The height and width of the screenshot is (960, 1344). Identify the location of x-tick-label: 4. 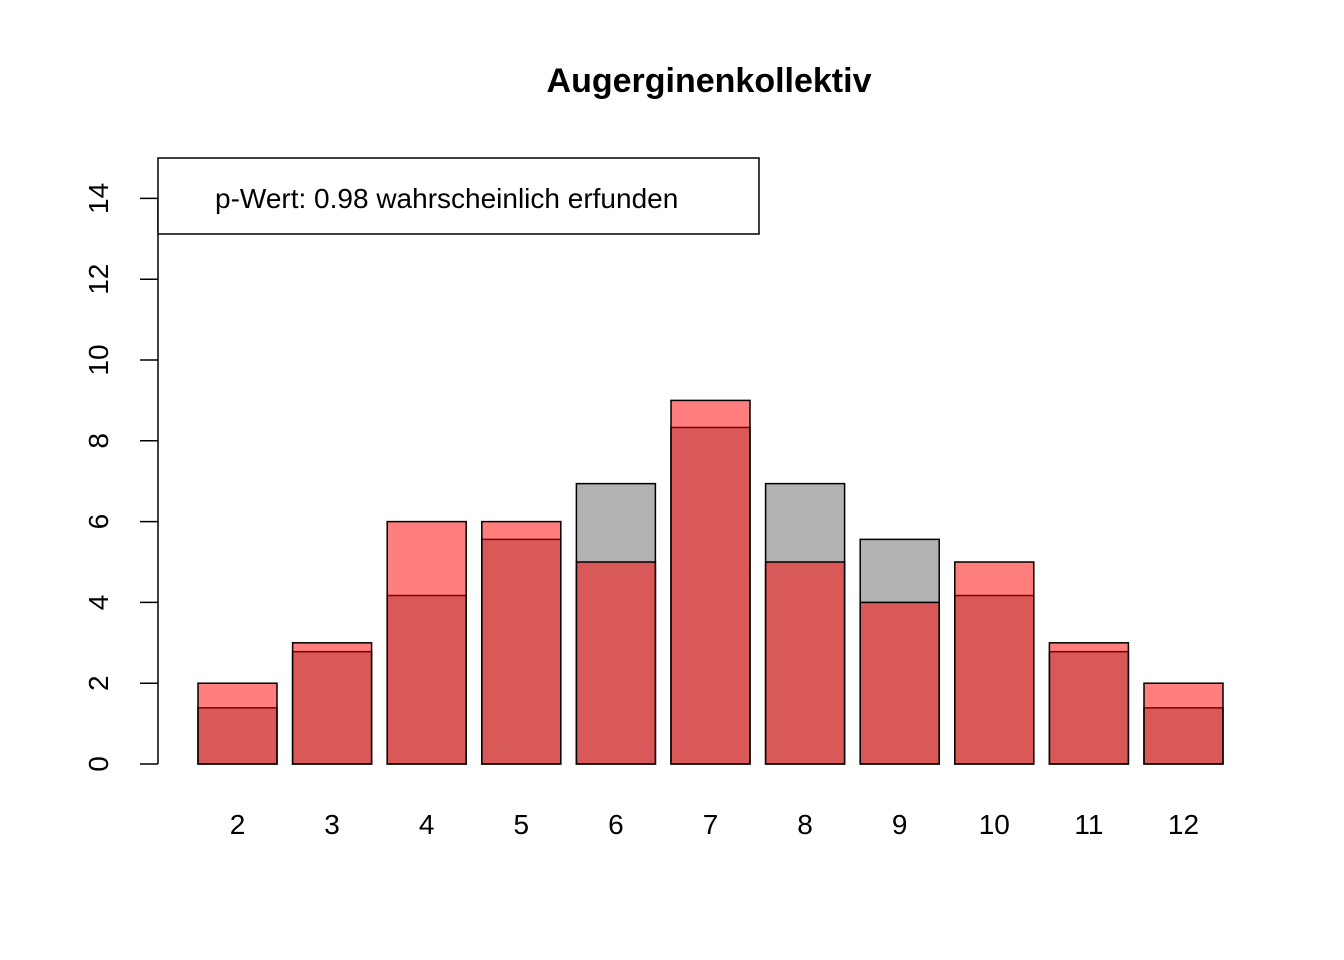
(427, 824).